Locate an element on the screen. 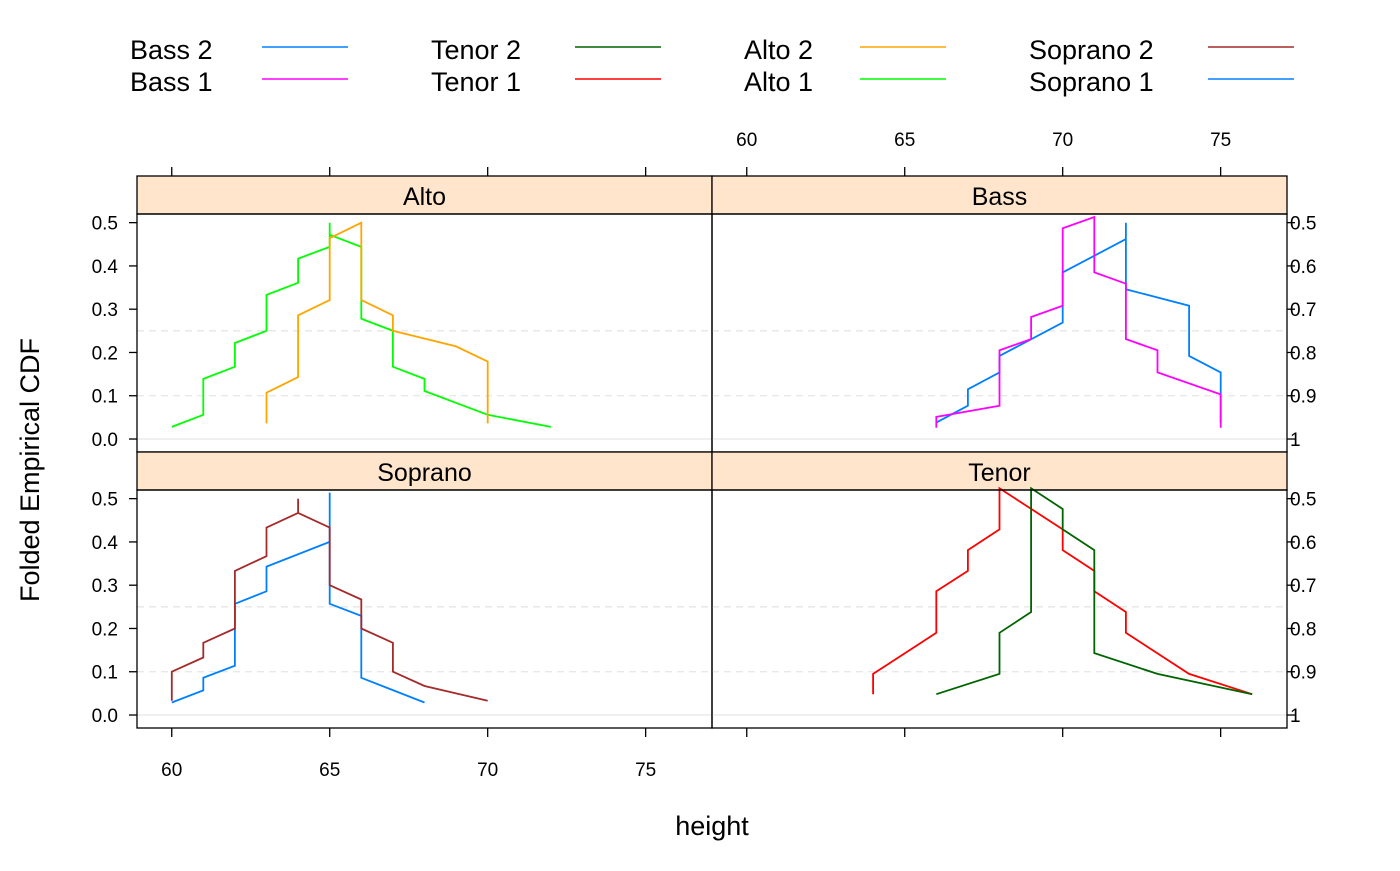 The image size is (1400, 871). x-tick-label-bottom: 60 is located at coordinates (171, 770).